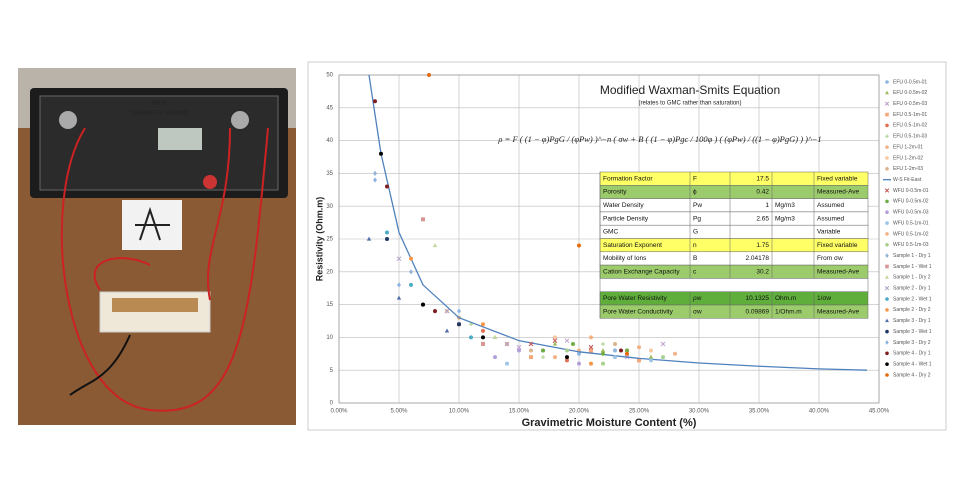 The width and height of the screenshot is (960, 497). What do you see at coordinates (329, 174) in the screenshot?
I see `y-tick-label: 35` at bounding box center [329, 174].